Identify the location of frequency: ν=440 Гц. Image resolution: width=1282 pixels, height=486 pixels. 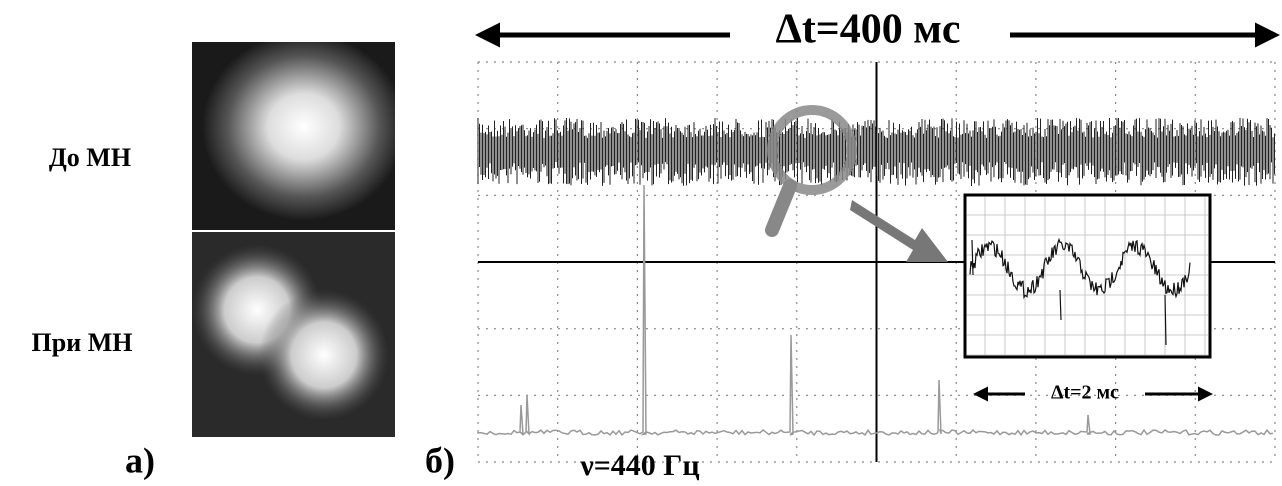
(639, 465).